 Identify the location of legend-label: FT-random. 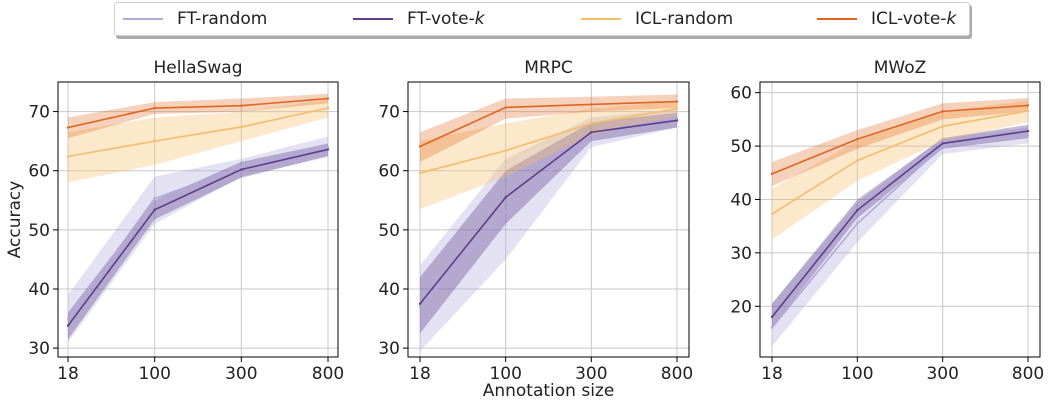
(222, 19).